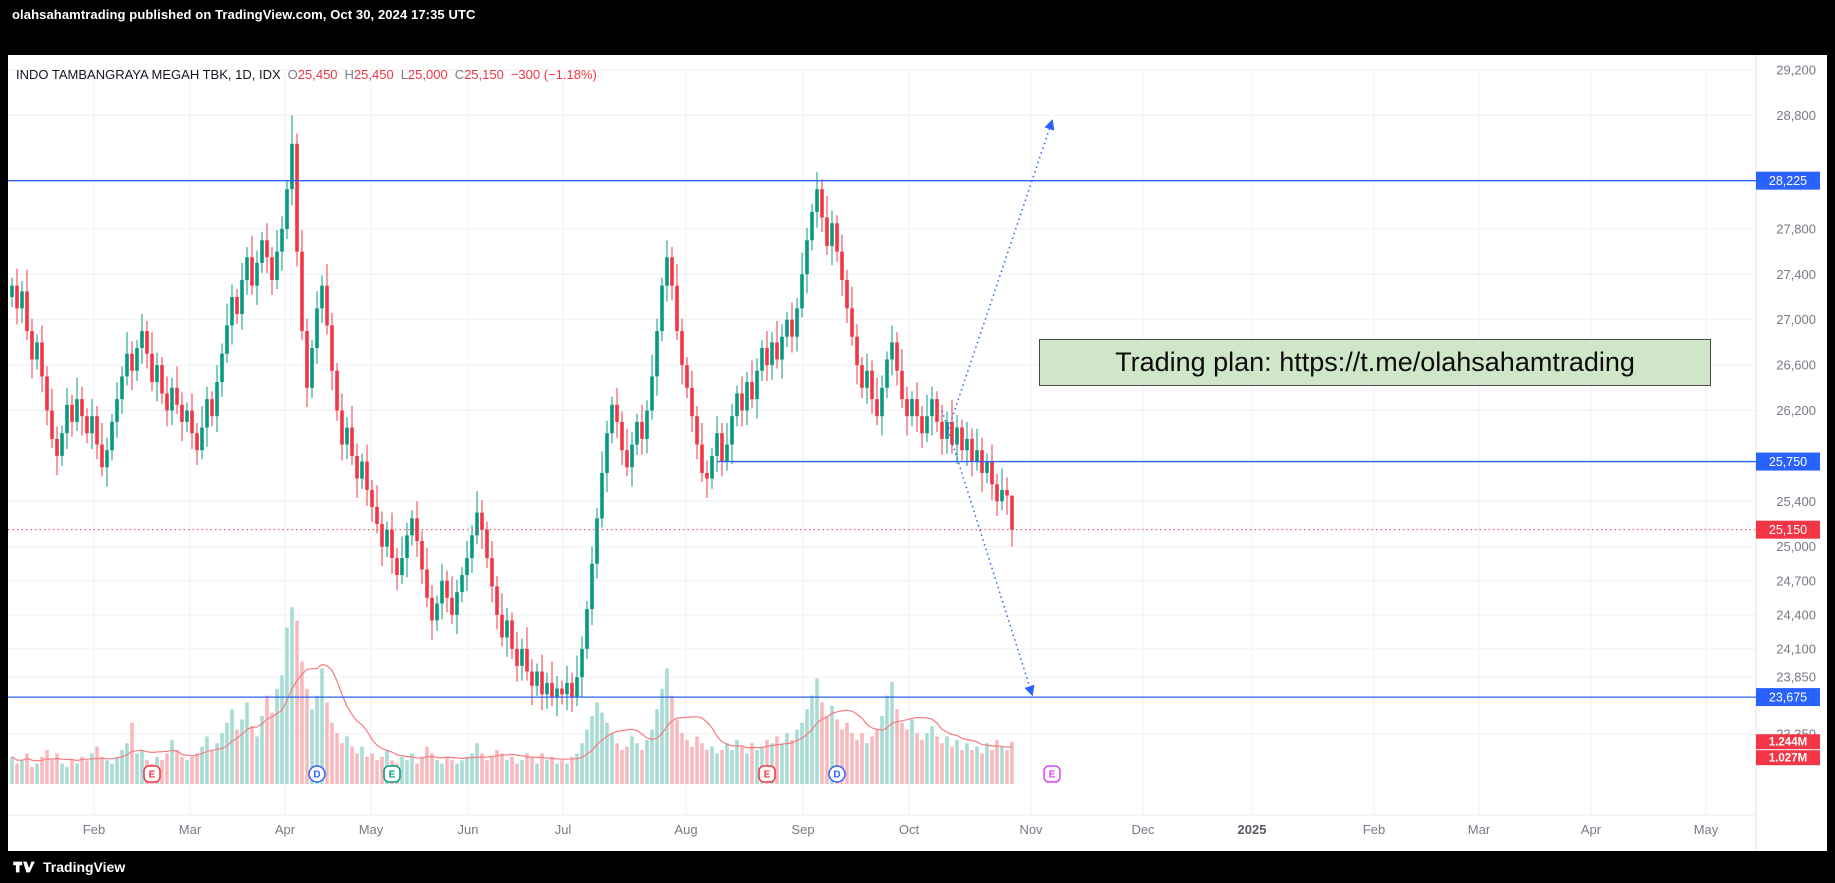 The width and height of the screenshot is (1835, 883). What do you see at coordinates (553, 74) in the screenshot?
I see `change-value: −300 (−1.18%)` at bounding box center [553, 74].